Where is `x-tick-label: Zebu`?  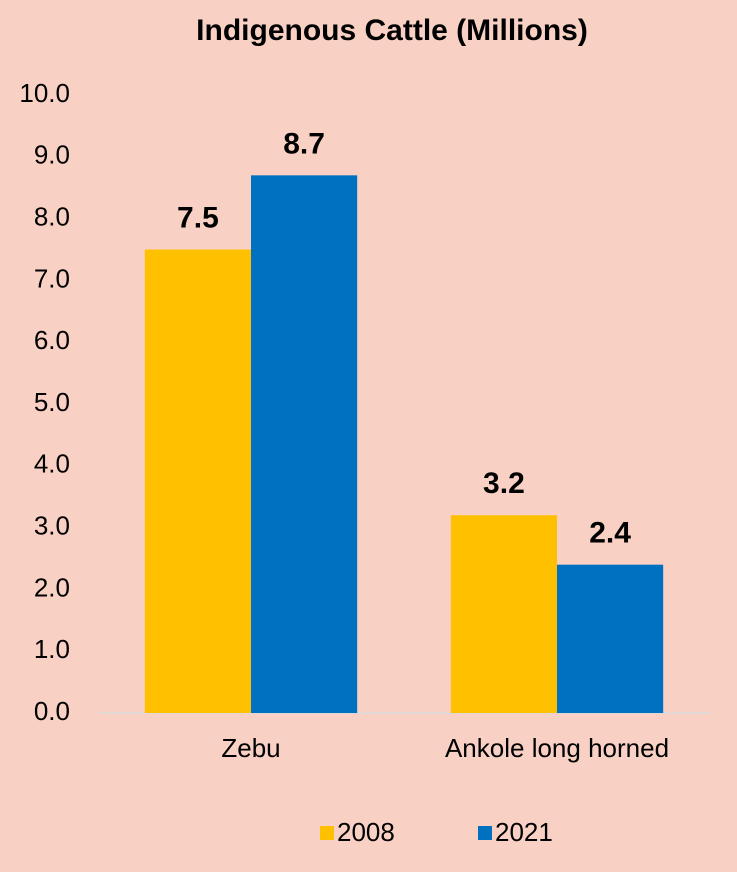 x-tick-label: Zebu is located at coordinates (250, 748).